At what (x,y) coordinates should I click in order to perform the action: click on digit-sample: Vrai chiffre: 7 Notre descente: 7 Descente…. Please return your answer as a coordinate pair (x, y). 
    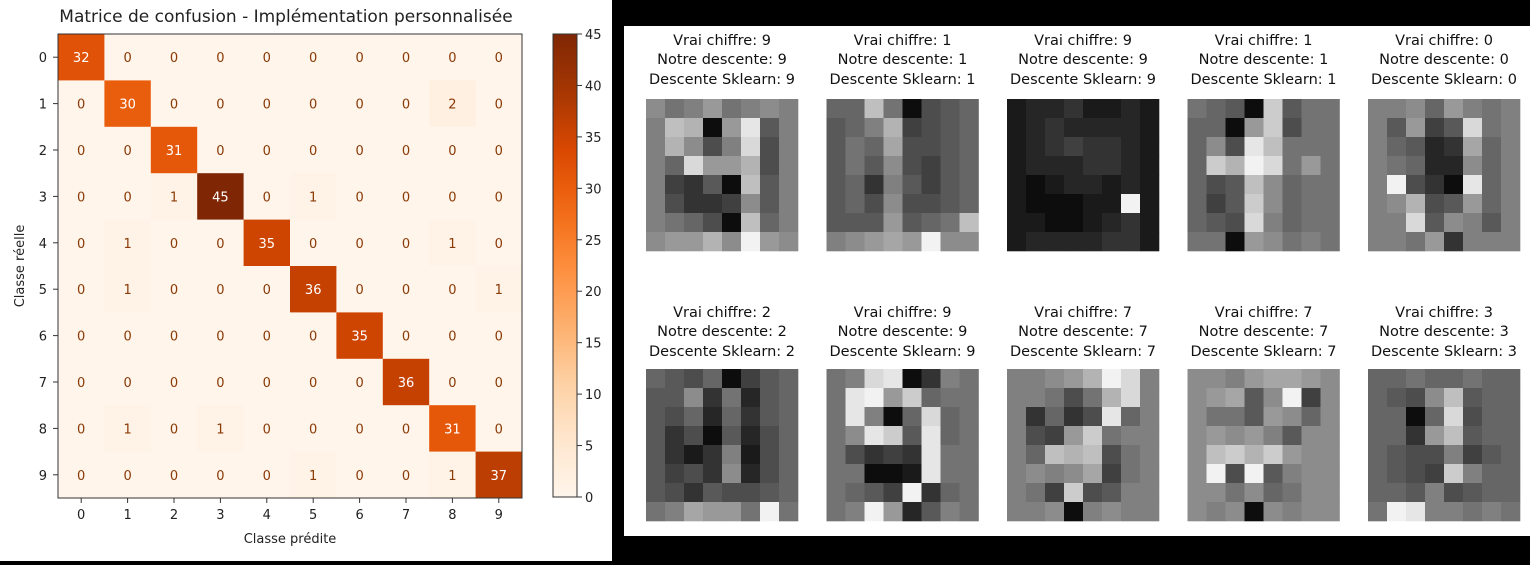
    Looking at the image, I should click on (1263, 413).